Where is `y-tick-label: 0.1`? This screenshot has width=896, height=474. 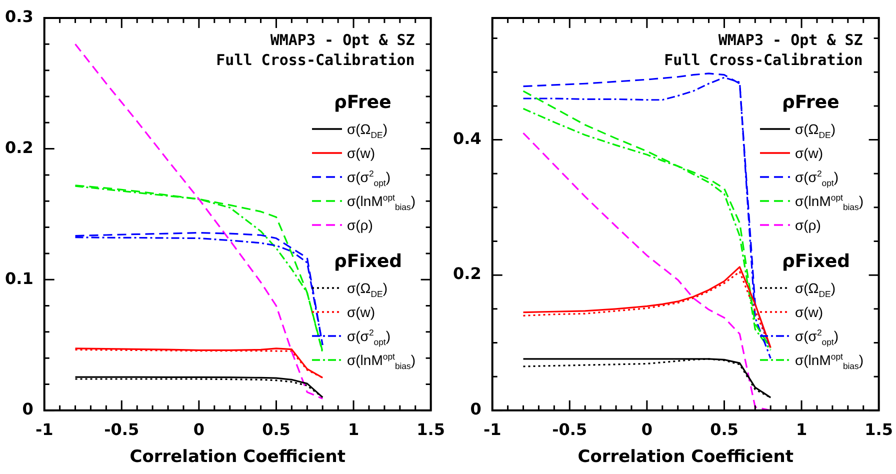 y-tick-label: 0.1 is located at coordinates (19, 278).